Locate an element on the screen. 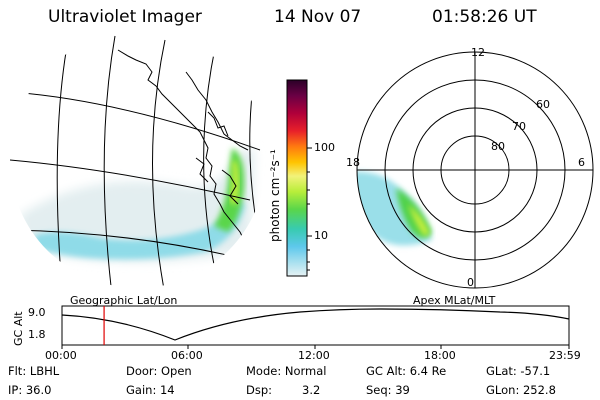 The height and width of the screenshot is (400, 600). colorbar-tick-10: 10 is located at coordinates (321, 235).